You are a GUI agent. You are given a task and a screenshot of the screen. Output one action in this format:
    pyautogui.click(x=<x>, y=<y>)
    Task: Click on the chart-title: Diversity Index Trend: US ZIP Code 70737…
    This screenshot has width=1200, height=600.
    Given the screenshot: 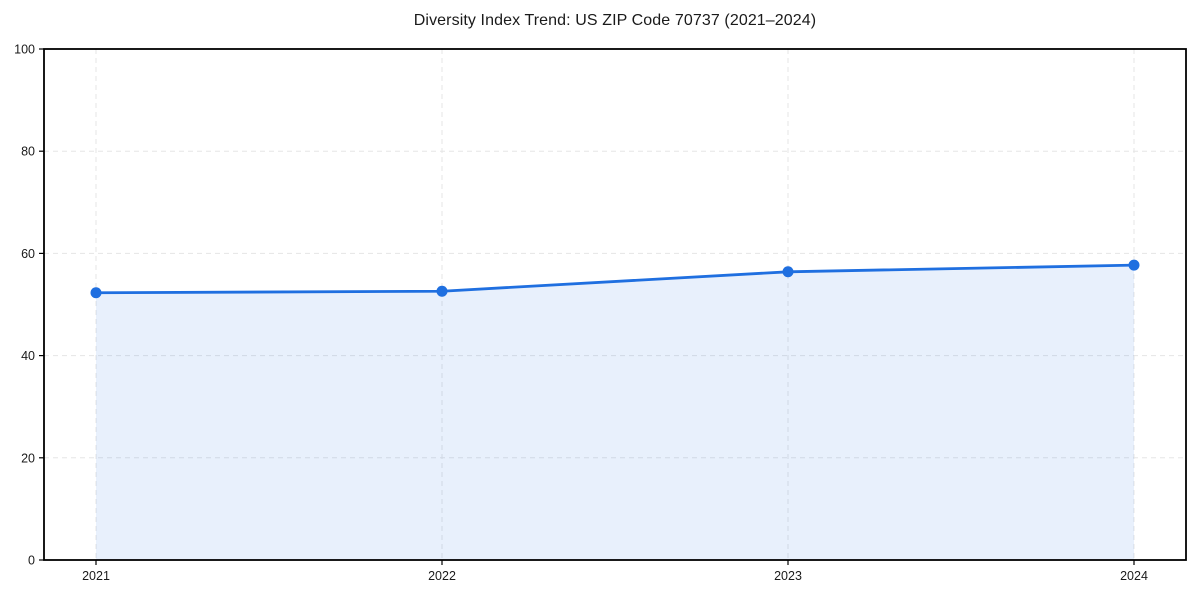 What is the action you would take?
    pyautogui.click(x=615, y=20)
    